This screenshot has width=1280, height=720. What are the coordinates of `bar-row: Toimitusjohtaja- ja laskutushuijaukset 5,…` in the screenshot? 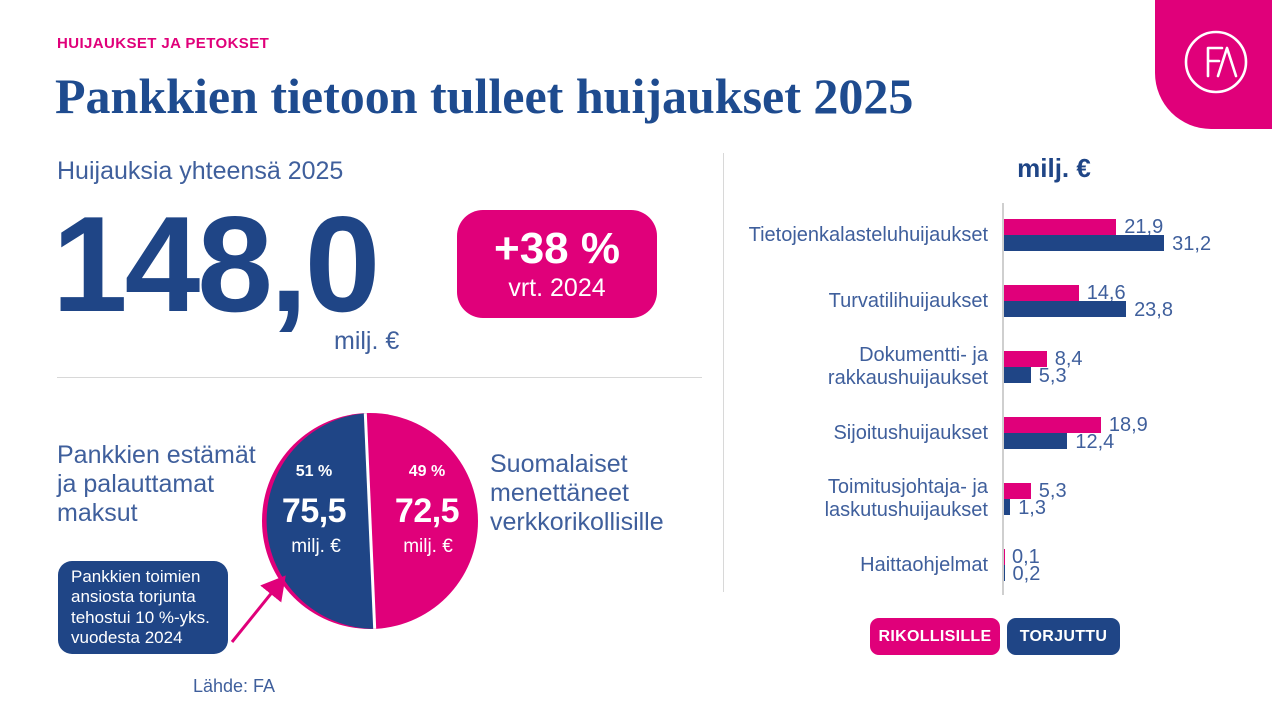 It's located at (1008, 499).